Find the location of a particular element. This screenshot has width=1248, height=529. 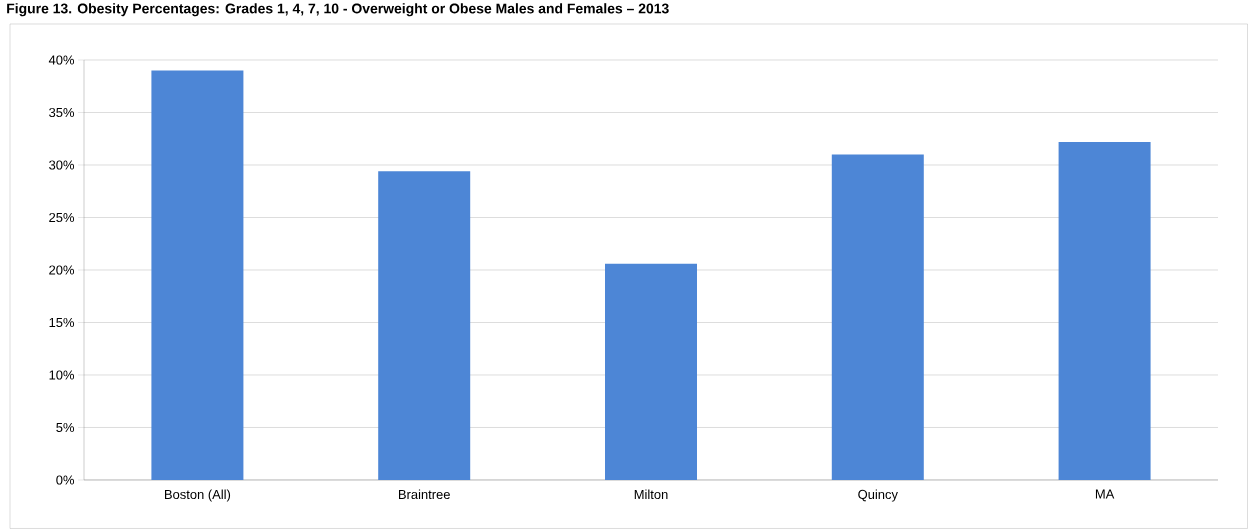

y-tick-label: 40% is located at coordinates (61, 60).